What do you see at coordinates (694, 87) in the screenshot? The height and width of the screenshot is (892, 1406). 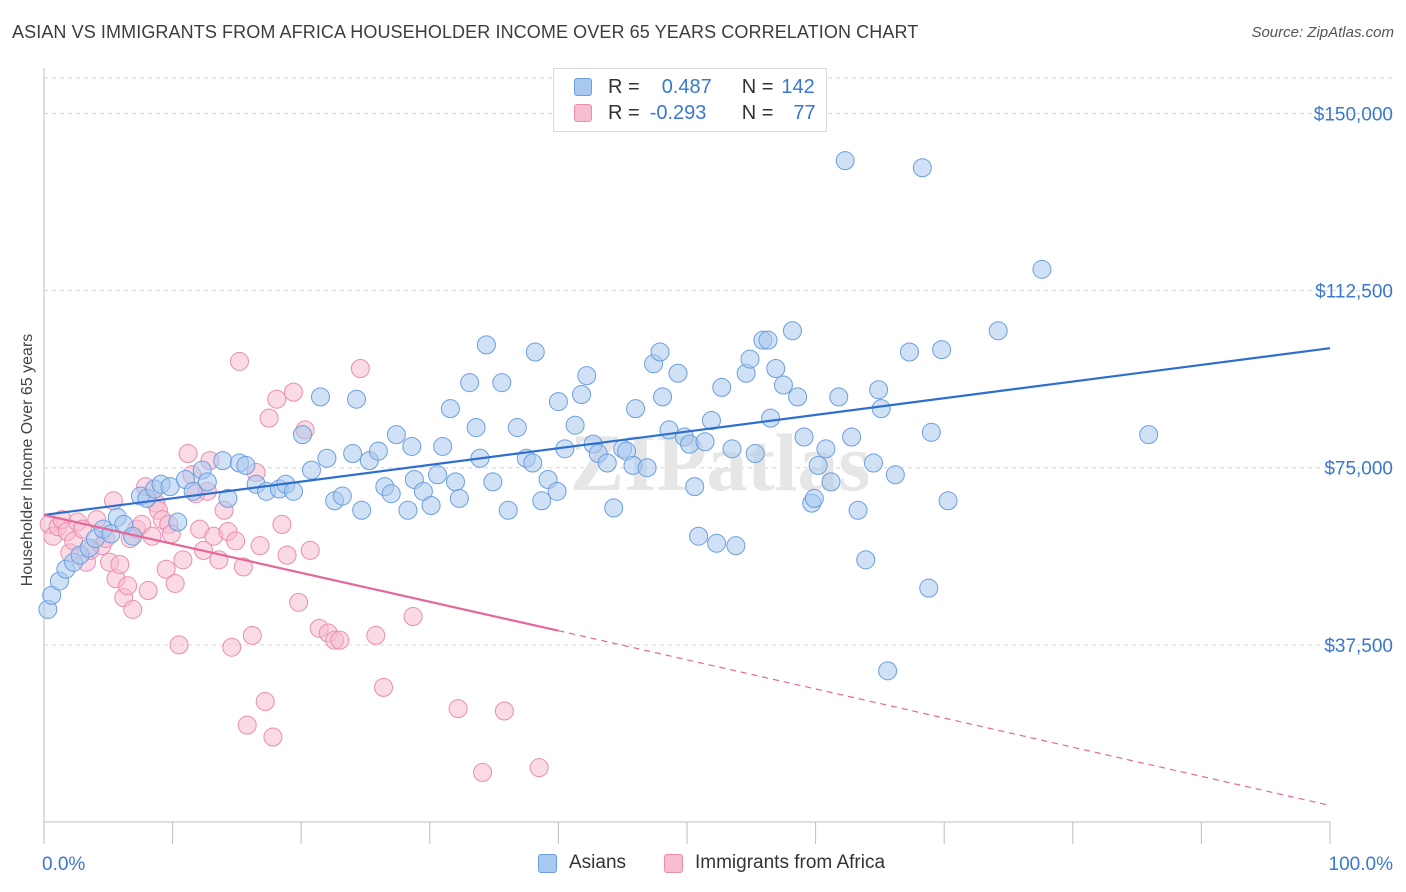 I see `legend-row-asian: R = 0.487 N = 142` at bounding box center [694, 87].